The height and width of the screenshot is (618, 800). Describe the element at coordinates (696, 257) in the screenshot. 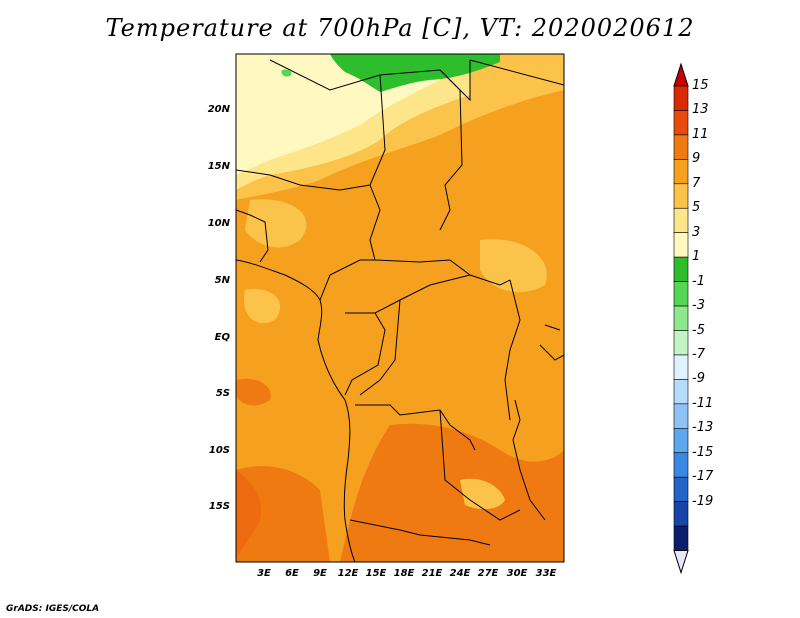

I see `colorbar-label: 1` at that location.